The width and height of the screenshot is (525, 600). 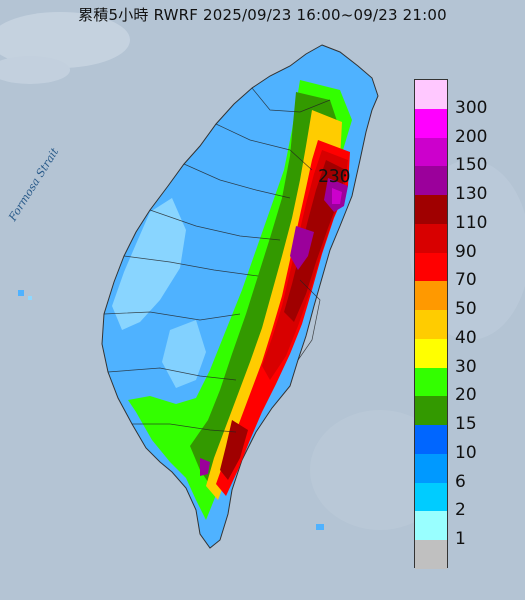 What do you see at coordinates (471, 165) in the screenshot?
I see `legend-label: 150` at bounding box center [471, 165].